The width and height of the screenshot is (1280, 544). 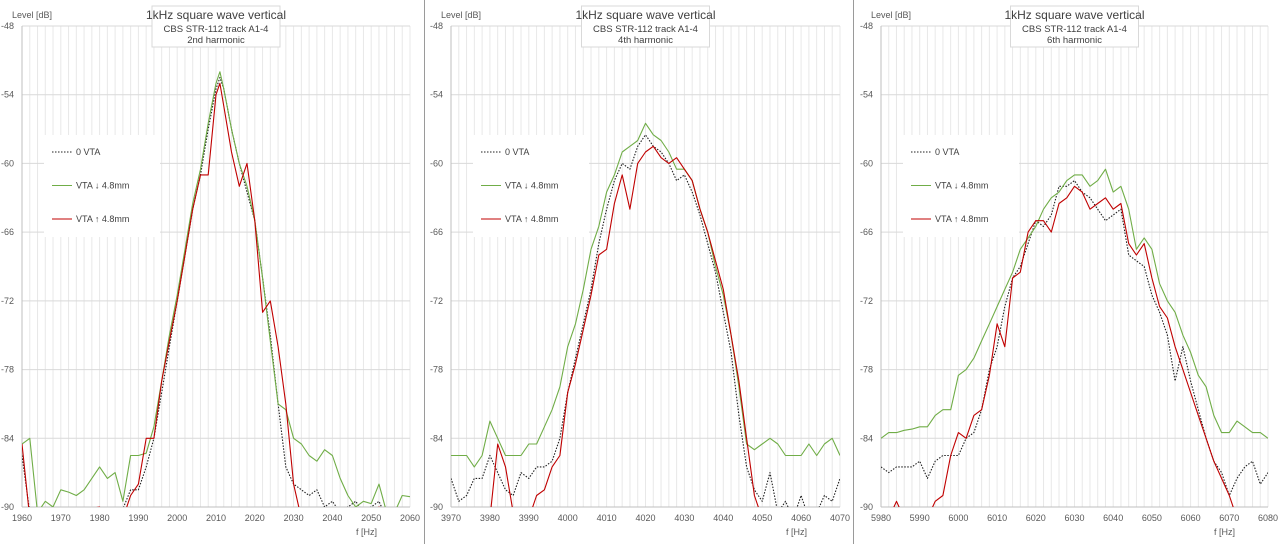 I want to click on x-tick-label: 1960, so click(x=22, y=518).